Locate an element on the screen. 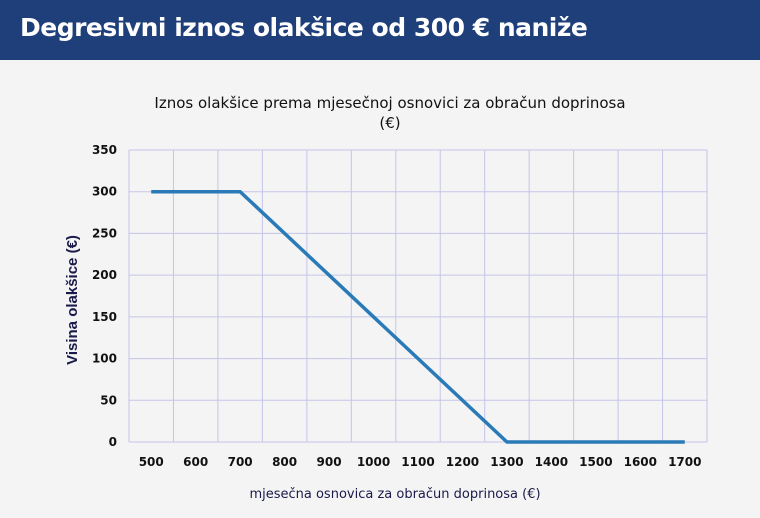 The image size is (760, 518). y-tick-label: 250 is located at coordinates (104, 233).